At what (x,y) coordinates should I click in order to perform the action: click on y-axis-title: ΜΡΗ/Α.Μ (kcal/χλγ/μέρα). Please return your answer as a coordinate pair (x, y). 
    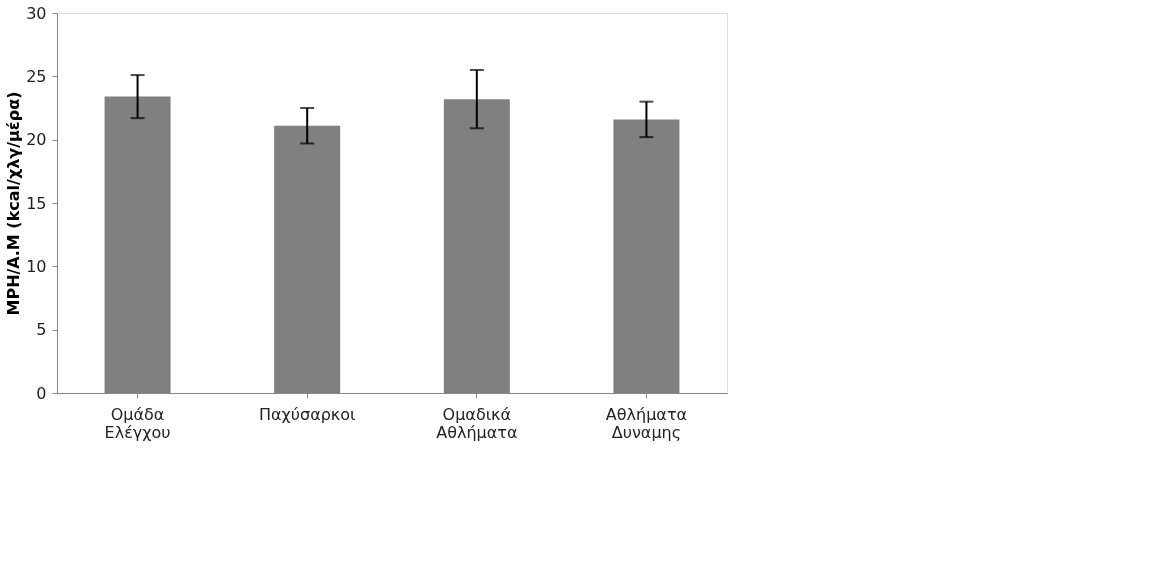
    Looking at the image, I should click on (14, 203).